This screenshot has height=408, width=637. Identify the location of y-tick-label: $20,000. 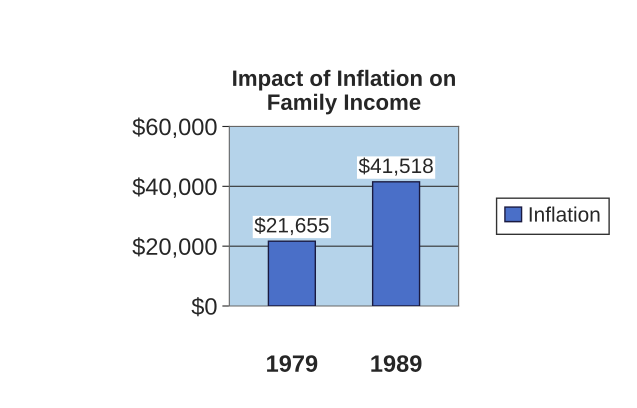
(174, 247).